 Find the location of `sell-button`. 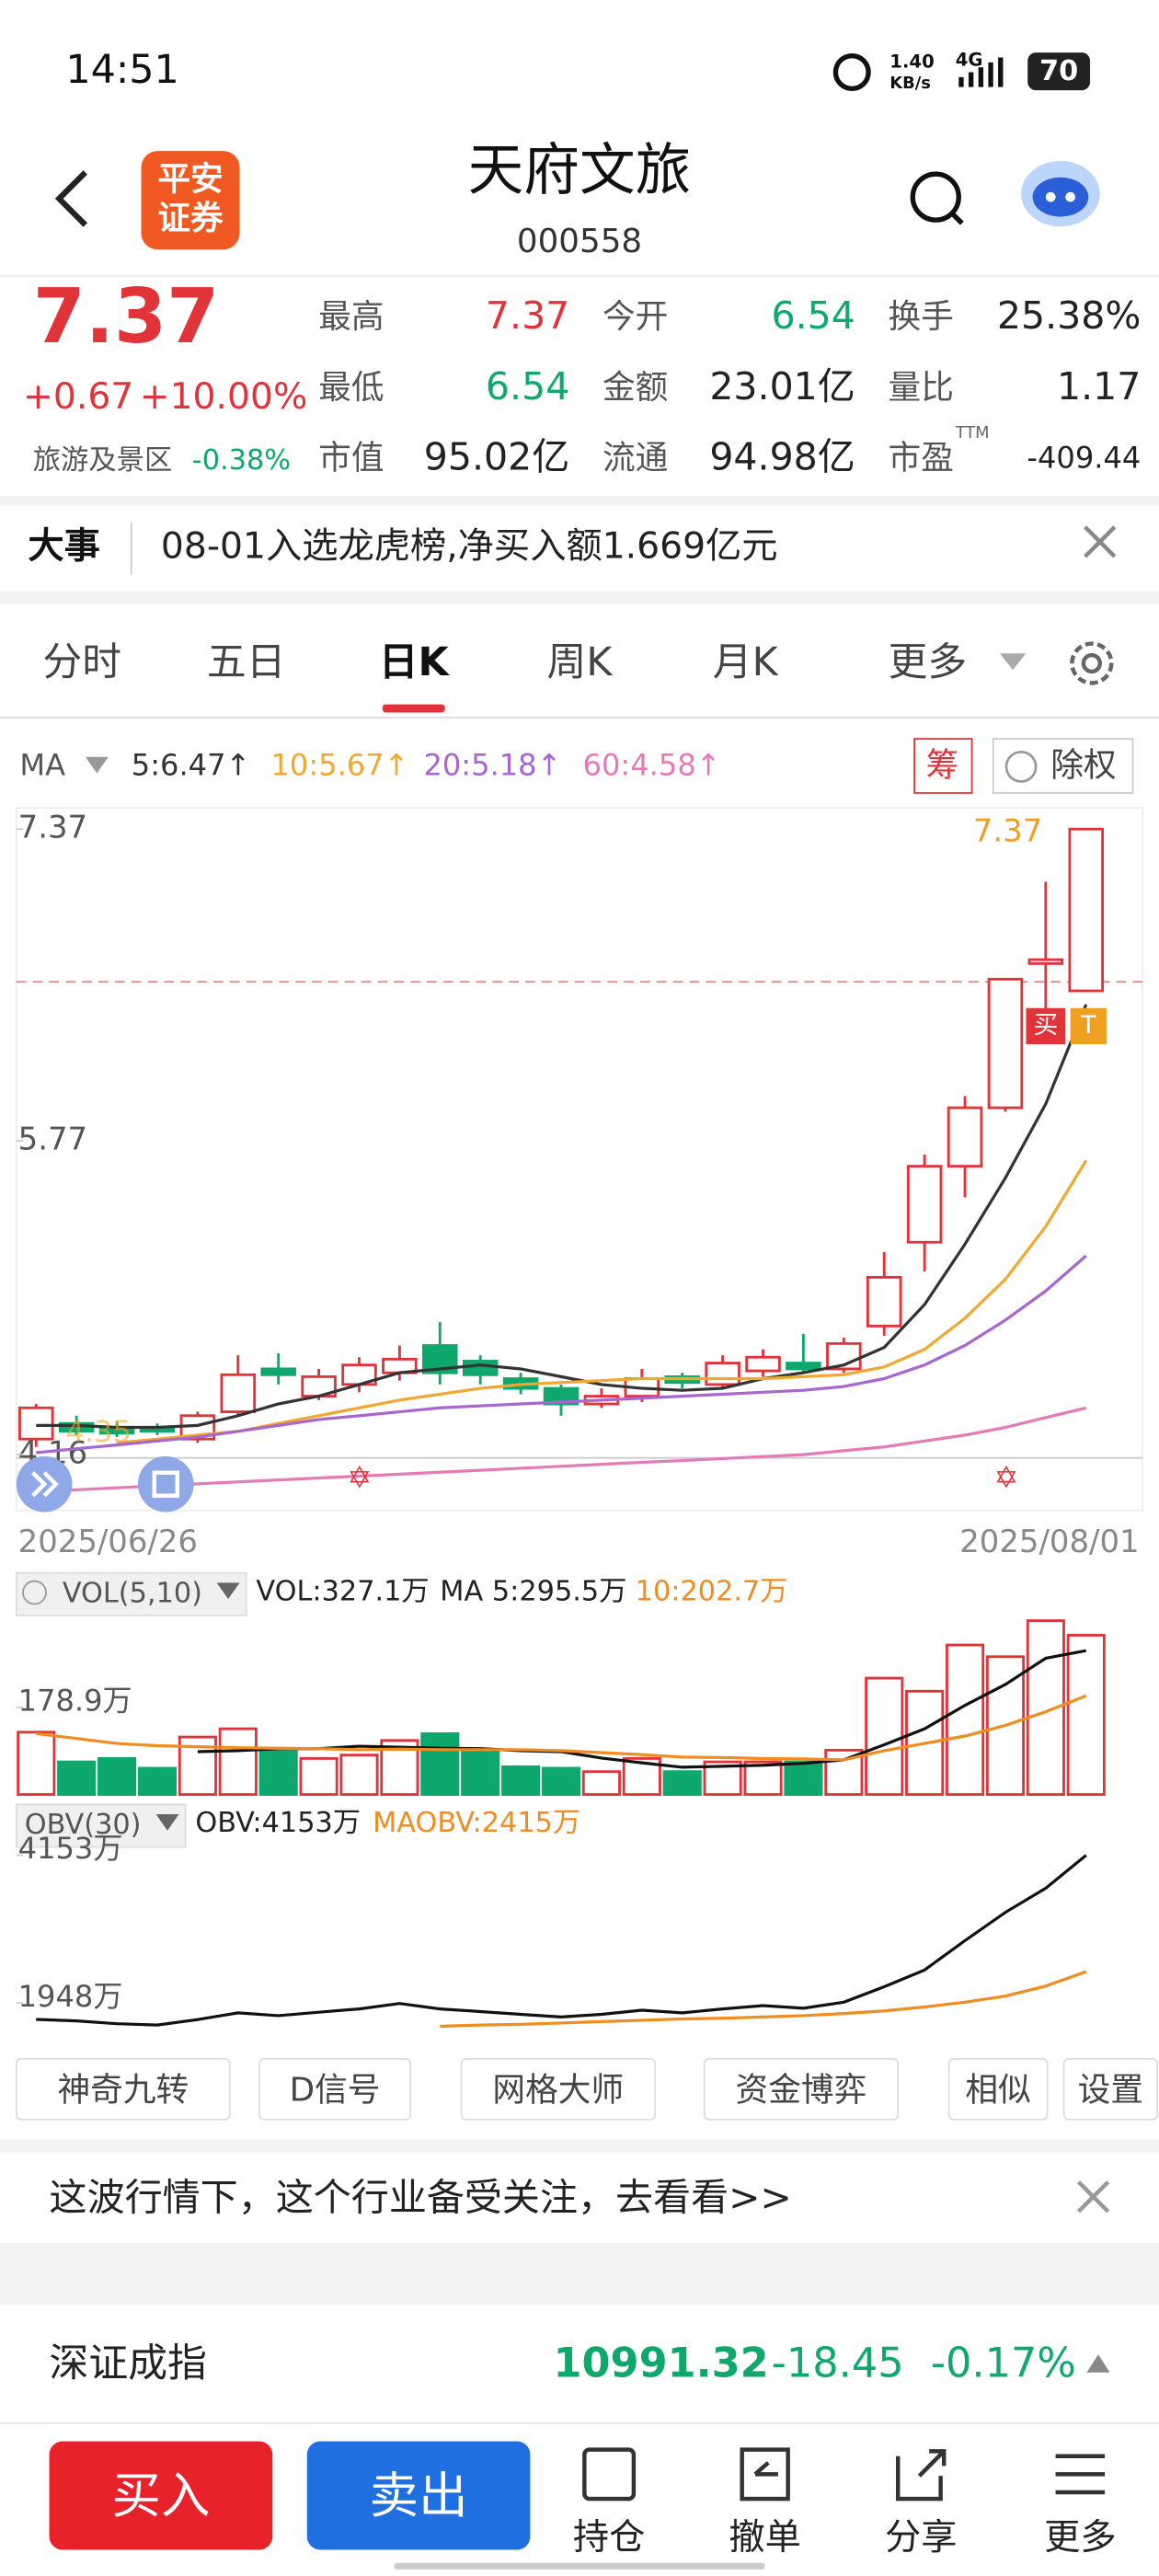

sell-button is located at coordinates (418, 2495).